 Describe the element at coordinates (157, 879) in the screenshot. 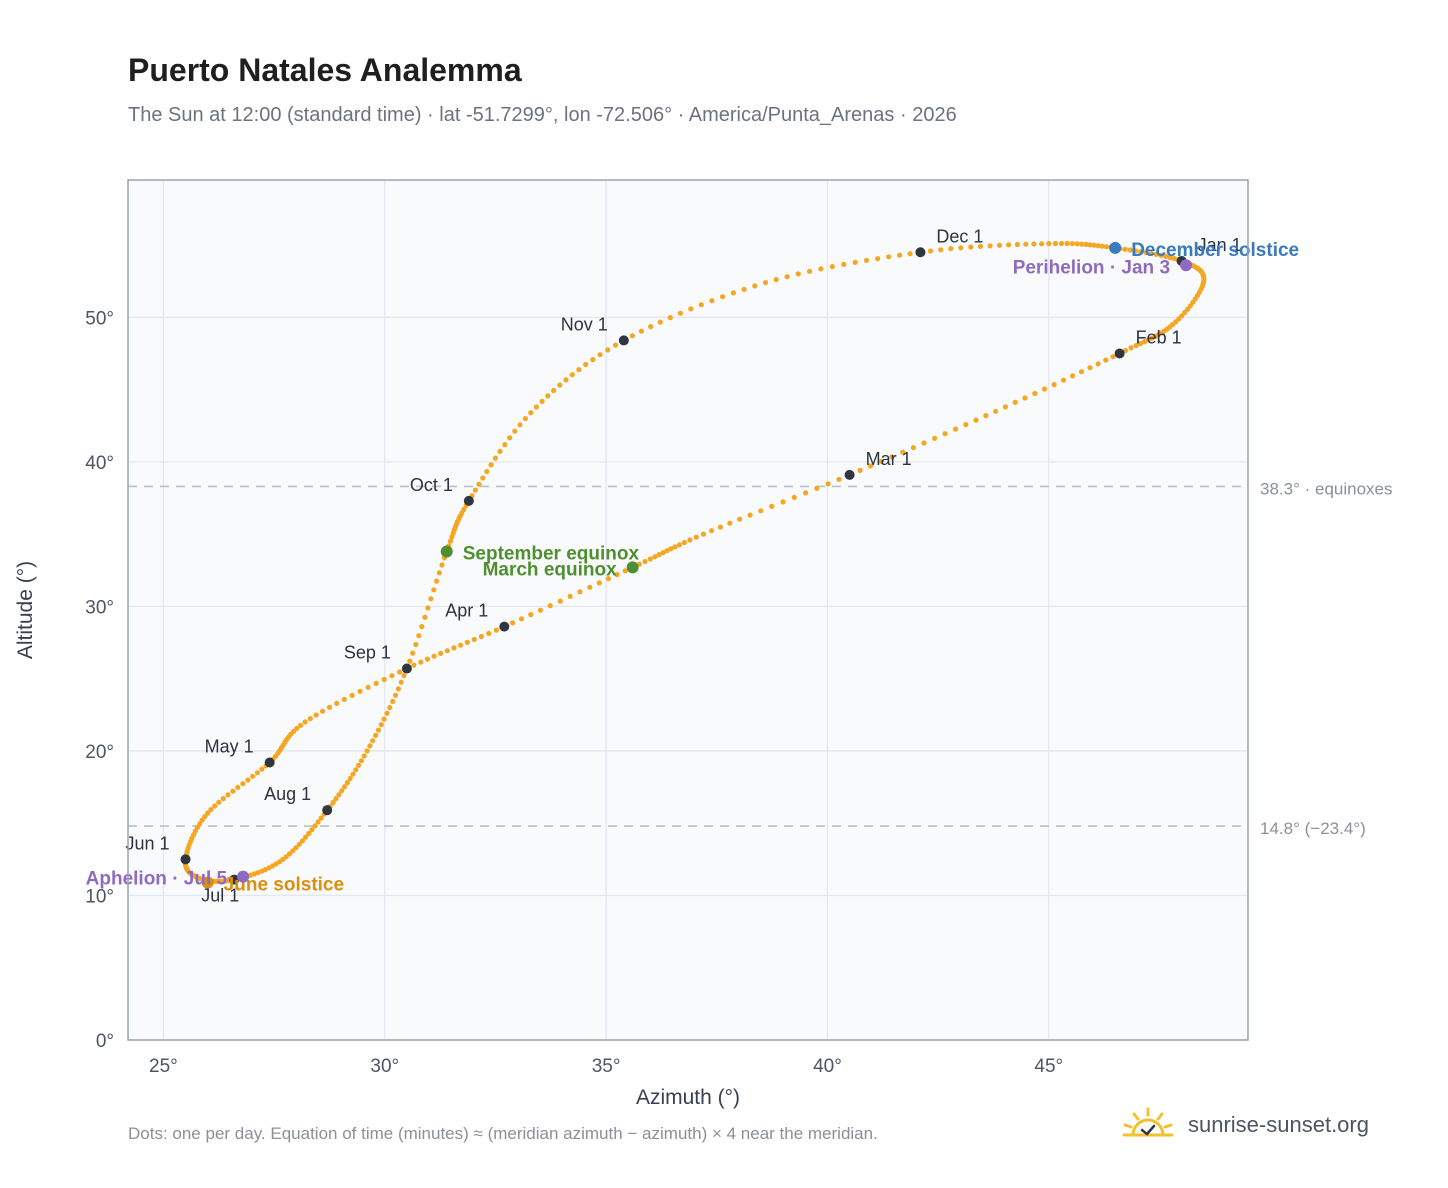

I see `event-marker-label: Aphelion · Jul 5` at that location.